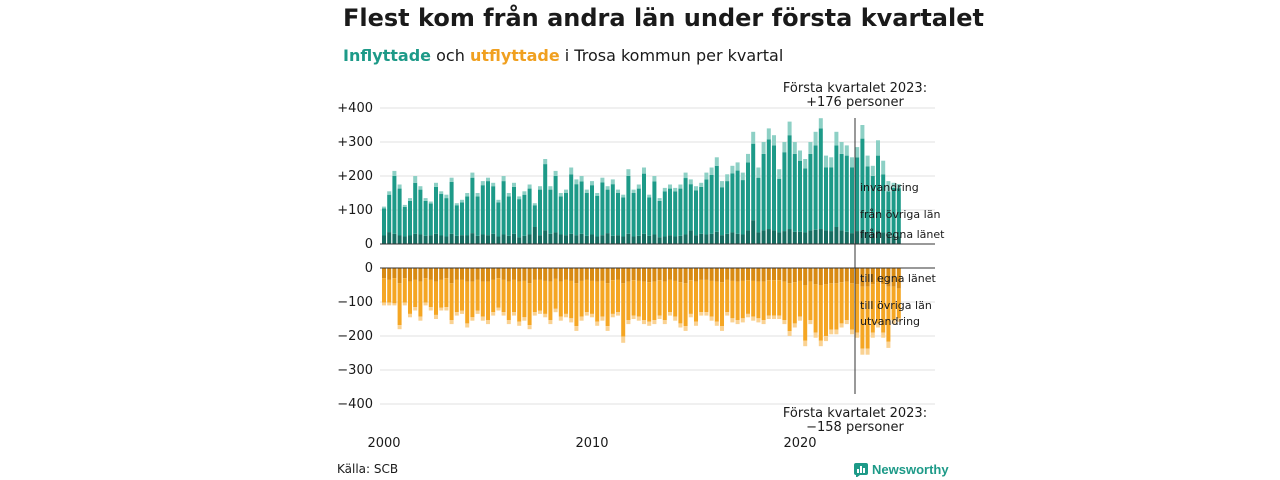 The height and width of the screenshot is (480, 1280). What do you see at coordinates (355, 404) in the screenshot?
I see `y-tick-bottom: −400` at bounding box center [355, 404].